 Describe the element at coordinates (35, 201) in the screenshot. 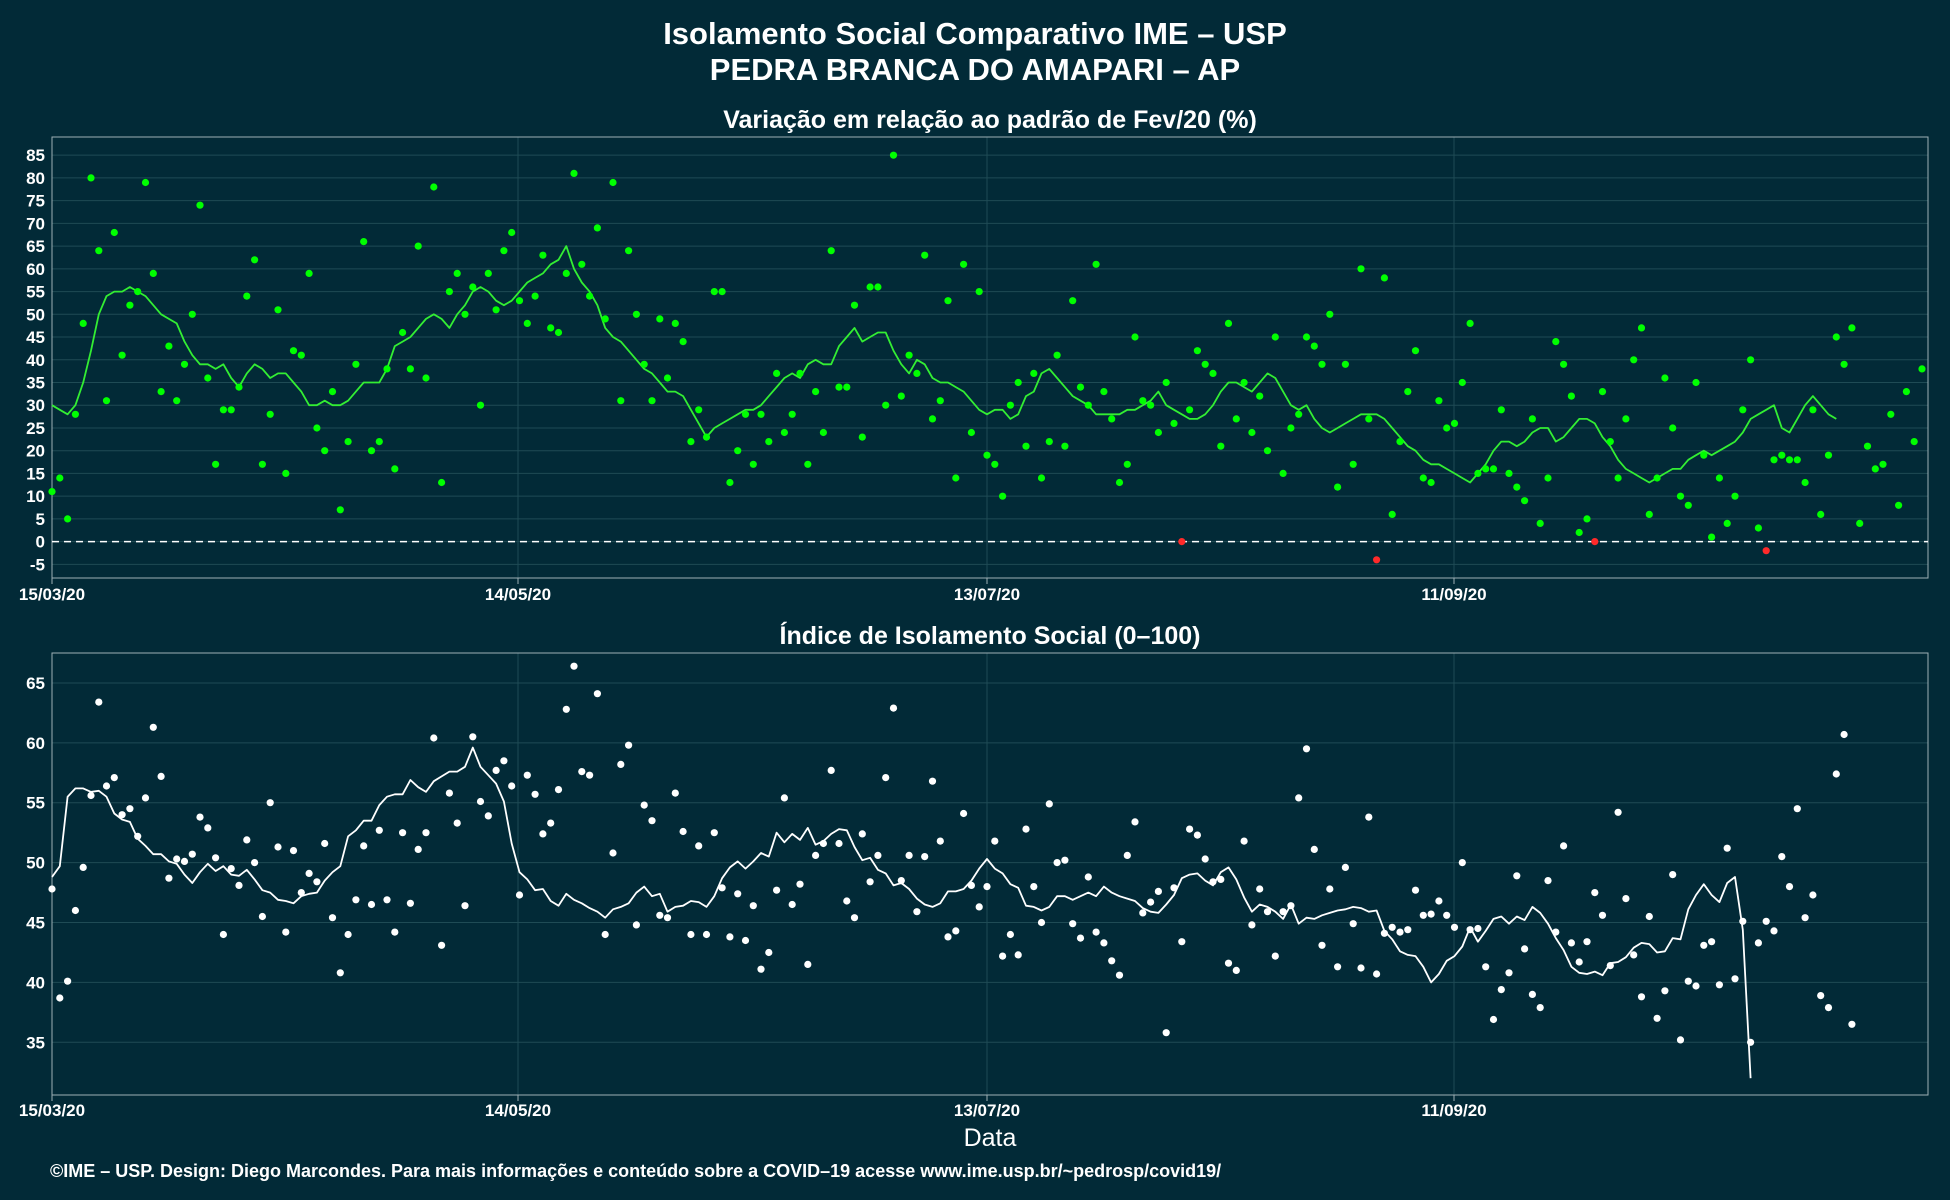

I see `variation-y-tick-label: 75` at that location.